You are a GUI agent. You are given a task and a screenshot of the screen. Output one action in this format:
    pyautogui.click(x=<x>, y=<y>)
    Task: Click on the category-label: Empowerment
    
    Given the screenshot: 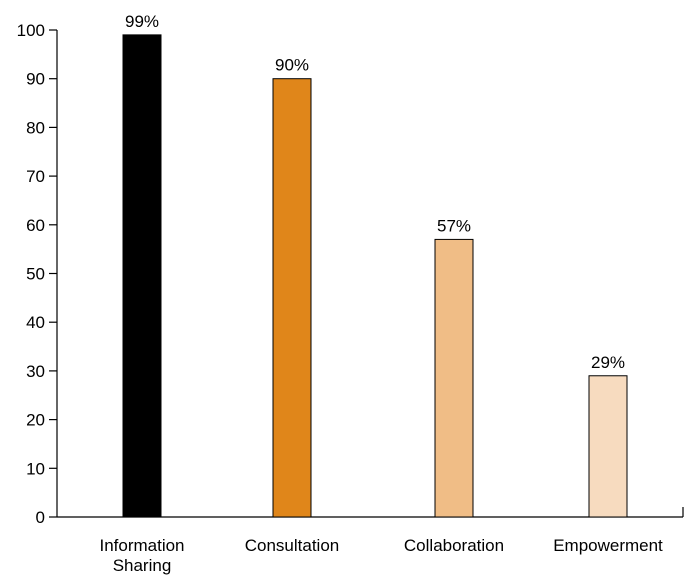 What is the action you would take?
    pyautogui.click(x=608, y=545)
    